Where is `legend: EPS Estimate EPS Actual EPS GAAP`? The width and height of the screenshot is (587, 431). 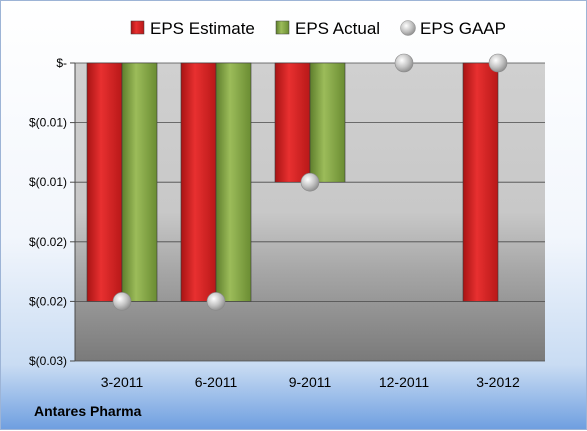 legend: EPS Estimate EPS Actual EPS GAAP is located at coordinates (318, 28).